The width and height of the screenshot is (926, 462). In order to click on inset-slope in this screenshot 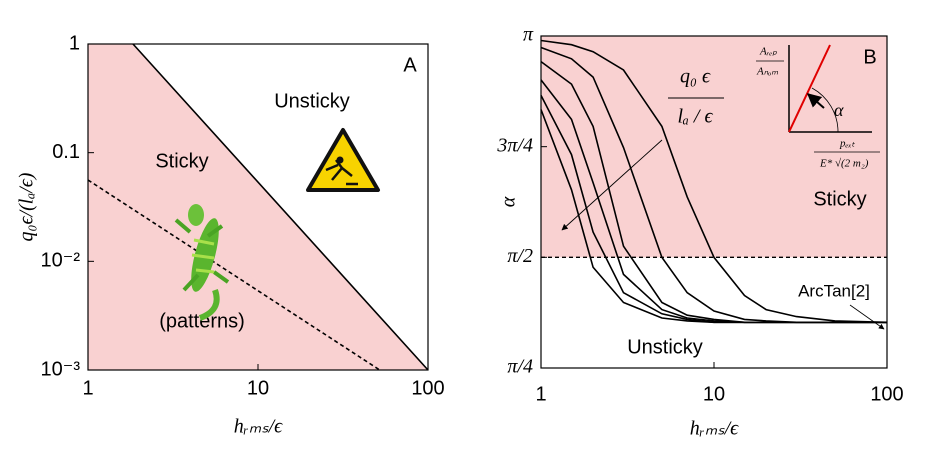, I will do `click(809, 88)`.